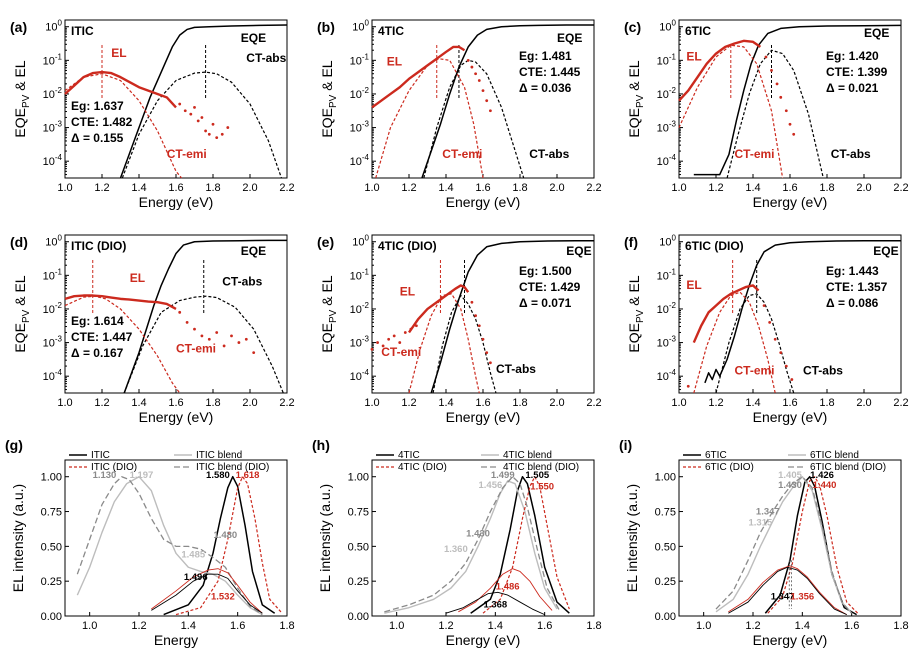 Image resolution: width=911 pixels, height=656 pixels. Describe the element at coordinates (98, 246) in the screenshot. I see `sample-name: ITIC (DIO)` at that location.